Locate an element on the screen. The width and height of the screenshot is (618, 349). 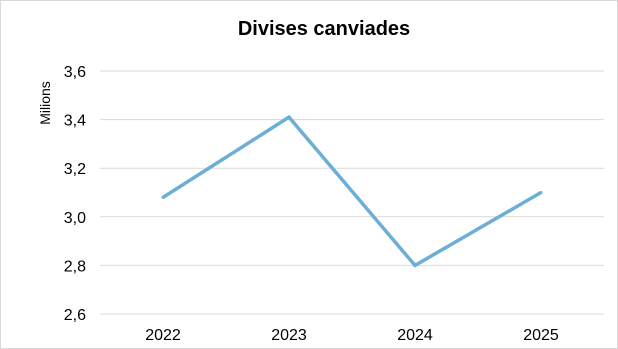
y-axis-label: Milions is located at coordinates (45, 103).